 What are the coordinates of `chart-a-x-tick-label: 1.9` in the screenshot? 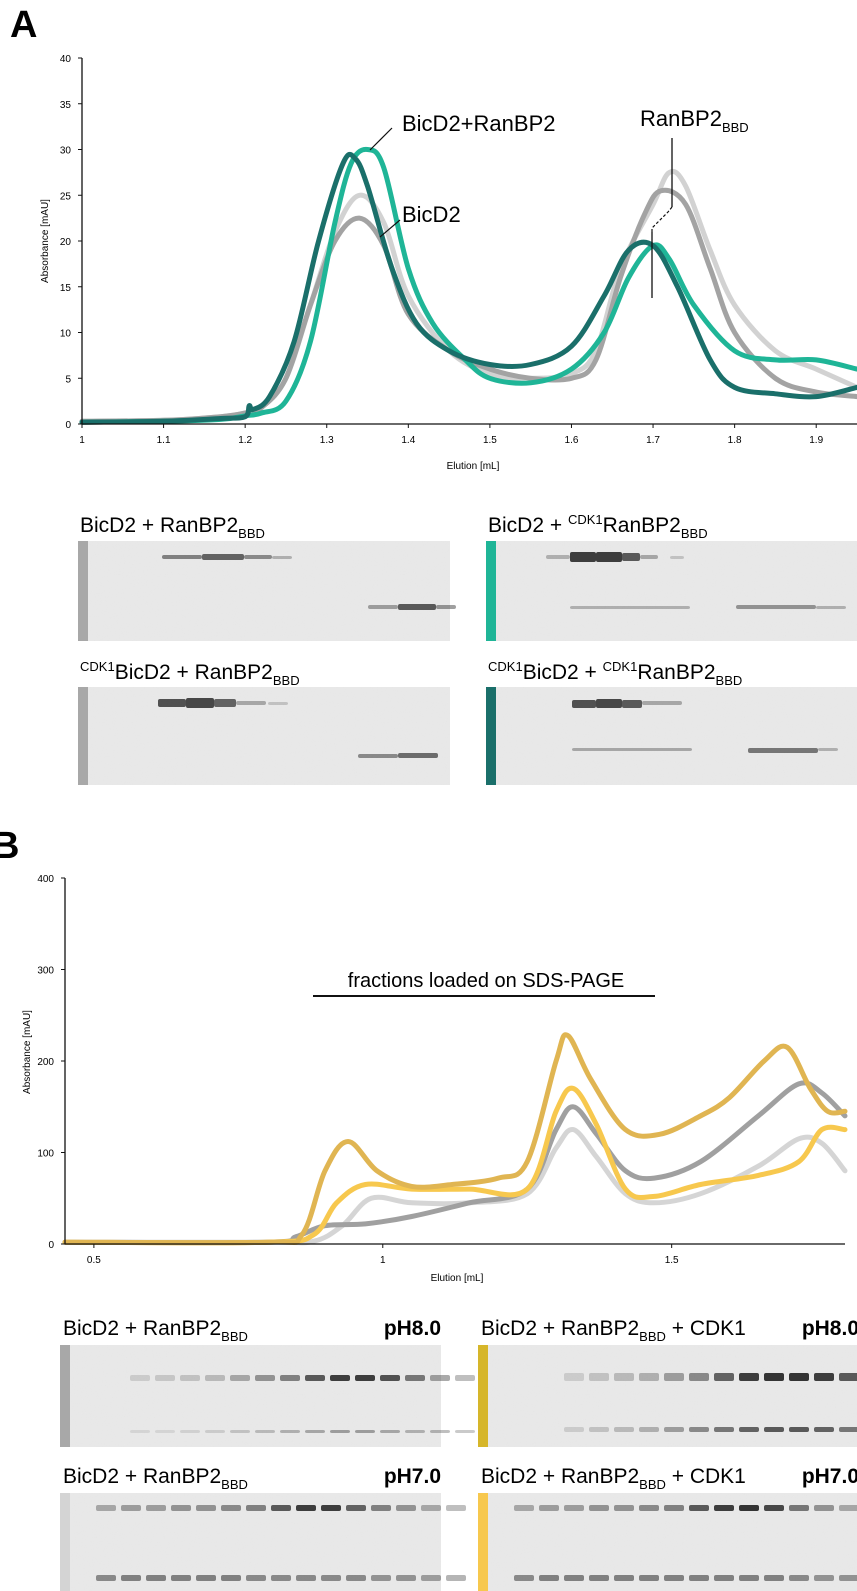 It's located at (816, 440).